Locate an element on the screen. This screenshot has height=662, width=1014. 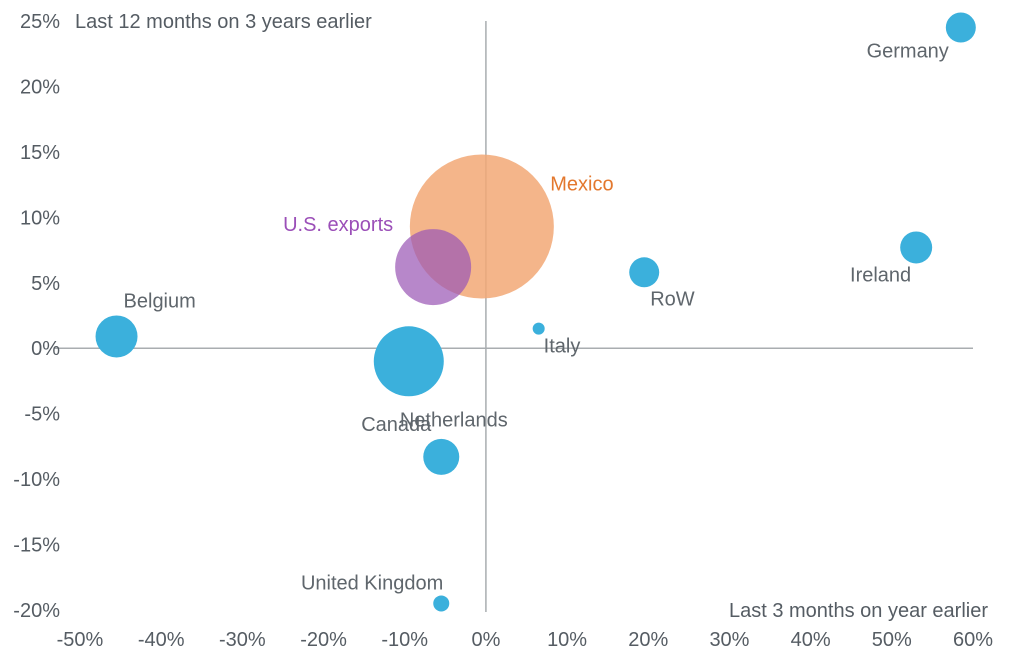
bubble-canada is located at coordinates (441, 456).